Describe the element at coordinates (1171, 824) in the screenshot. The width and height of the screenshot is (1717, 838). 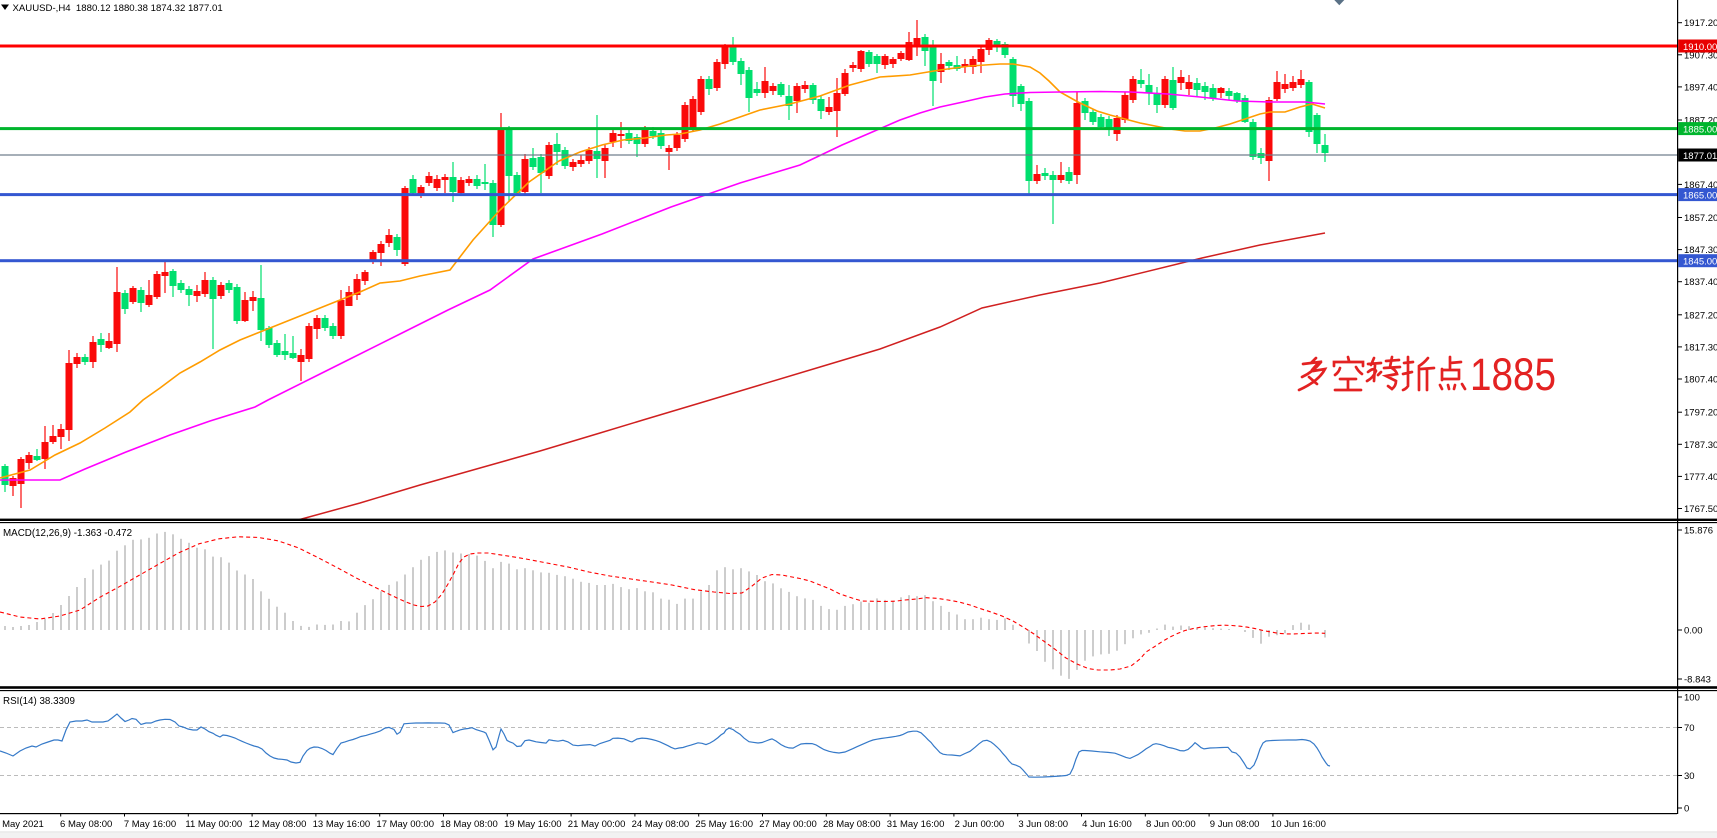
I see `svg-text: 8 Jun 00:00` at that location.